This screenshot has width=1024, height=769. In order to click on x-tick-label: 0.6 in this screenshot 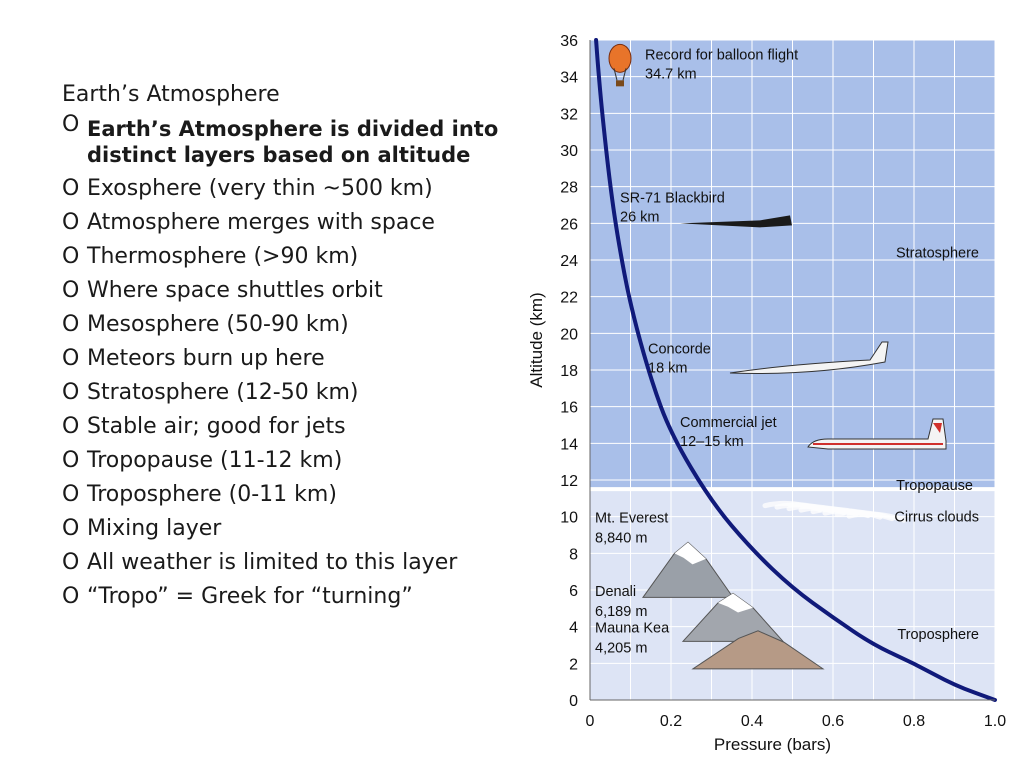, I will do `click(833, 721)`.